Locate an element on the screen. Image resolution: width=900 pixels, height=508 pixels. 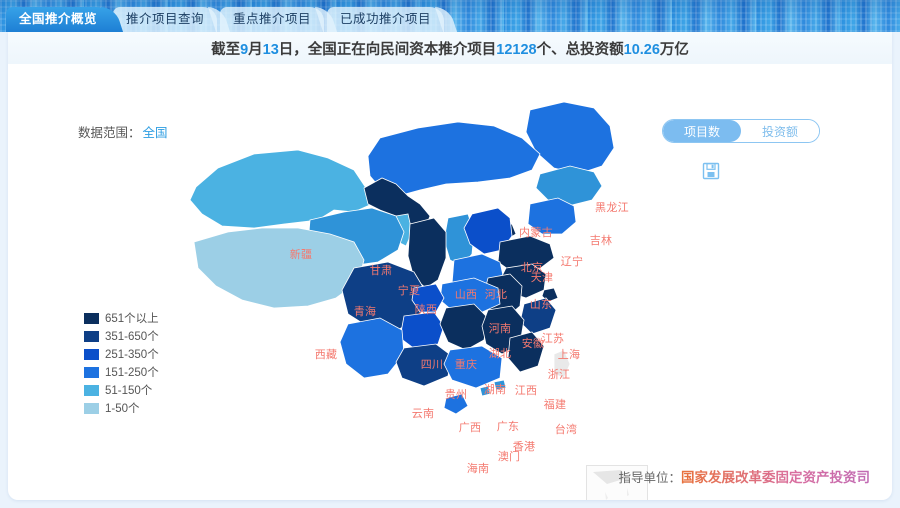
tab-label: 重点推介项目 is located at coordinates (272, 19).